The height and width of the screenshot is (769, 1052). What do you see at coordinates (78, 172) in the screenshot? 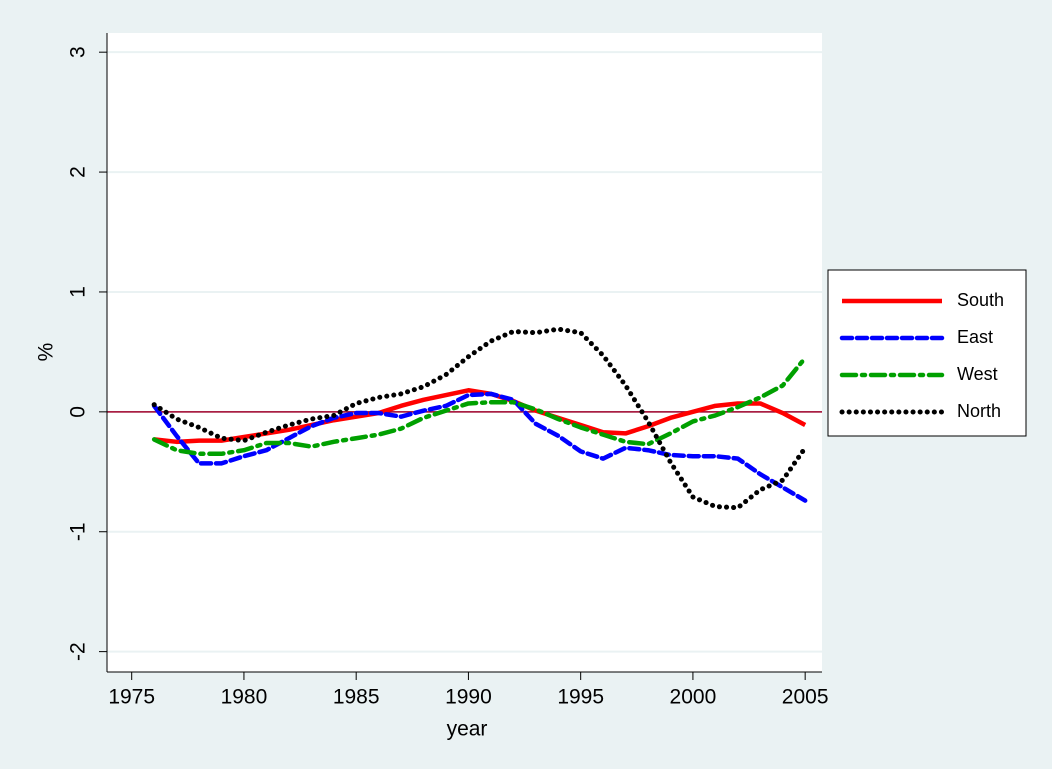
I see `y-tick-label: 2` at bounding box center [78, 172].